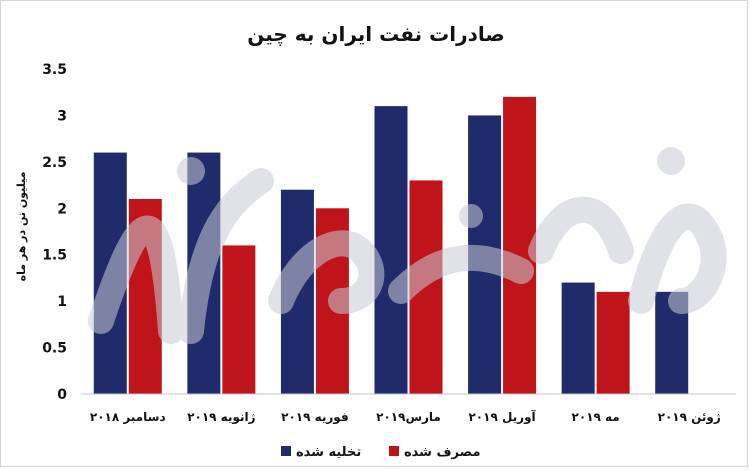 The height and width of the screenshot is (470, 750). What do you see at coordinates (375, 34) in the screenshot?
I see `chart-title: صادرات نفت ایران به چین` at bounding box center [375, 34].